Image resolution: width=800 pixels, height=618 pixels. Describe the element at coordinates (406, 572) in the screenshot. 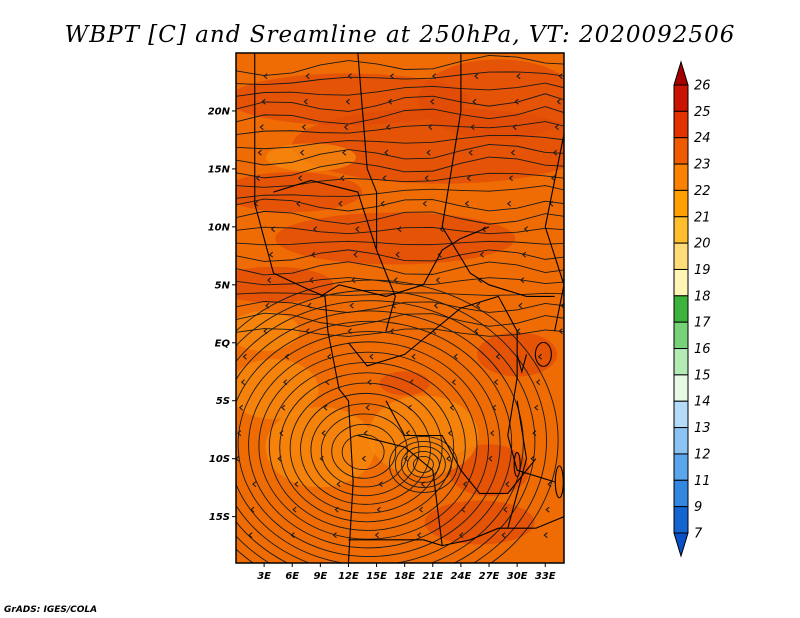

I see `x-axis: 3E 6E 9E 12E 15E 18E 21E 24E 27E 30E 33E` at that location.